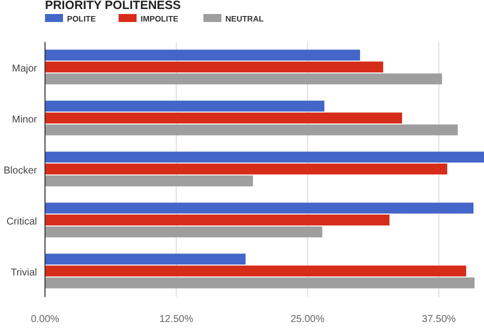 The width and height of the screenshot is (484, 331). Describe the element at coordinates (25, 69) in the screenshot. I see `y-tick-label: Major` at that location.